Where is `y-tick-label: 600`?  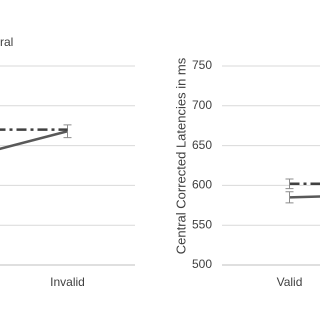 y-tick-label: 600 is located at coordinates (202, 185).